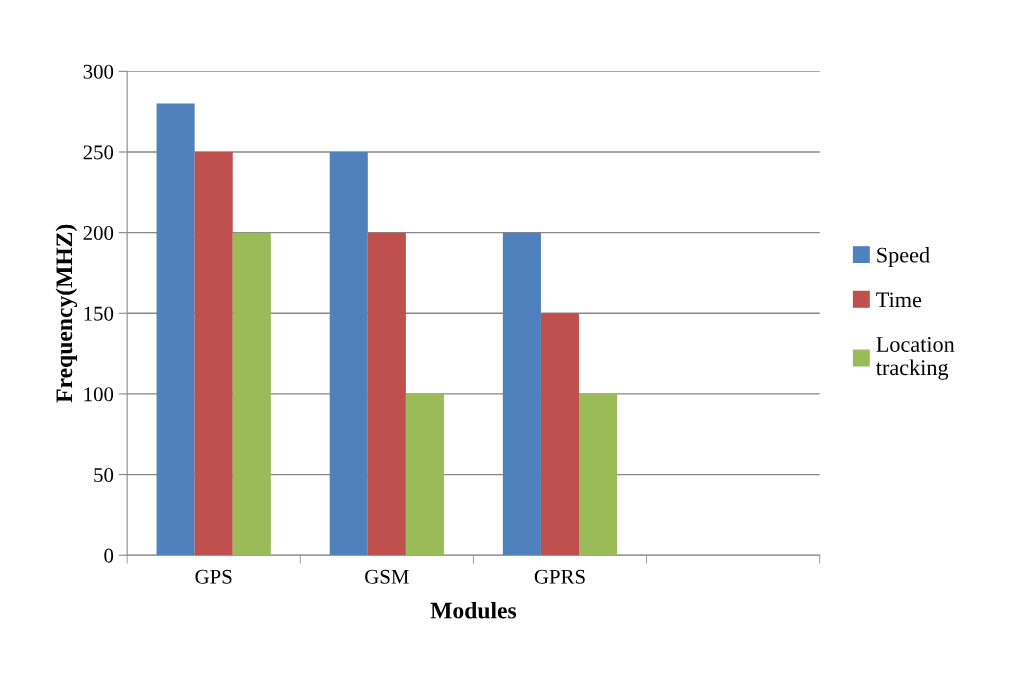 Image resolution: width=1017 pixels, height=673 pixels. What do you see at coordinates (99, 394) in the screenshot?
I see `y-tick-label: 100` at bounding box center [99, 394].